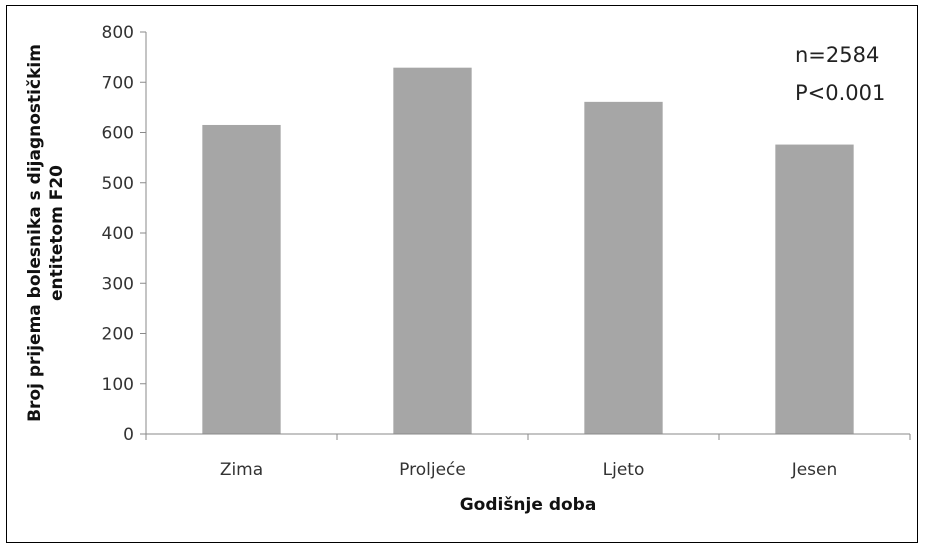 The image size is (926, 551). Describe the element at coordinates (128, 435) in the screenshot. I see `y-tick-label-0: 0` at that location.